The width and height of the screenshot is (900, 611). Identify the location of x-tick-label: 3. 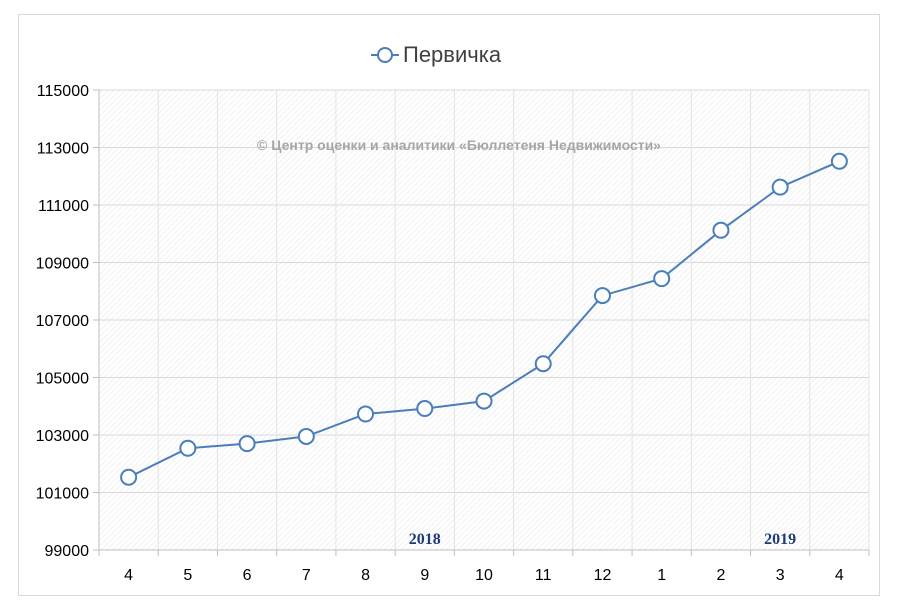
(780, 575).